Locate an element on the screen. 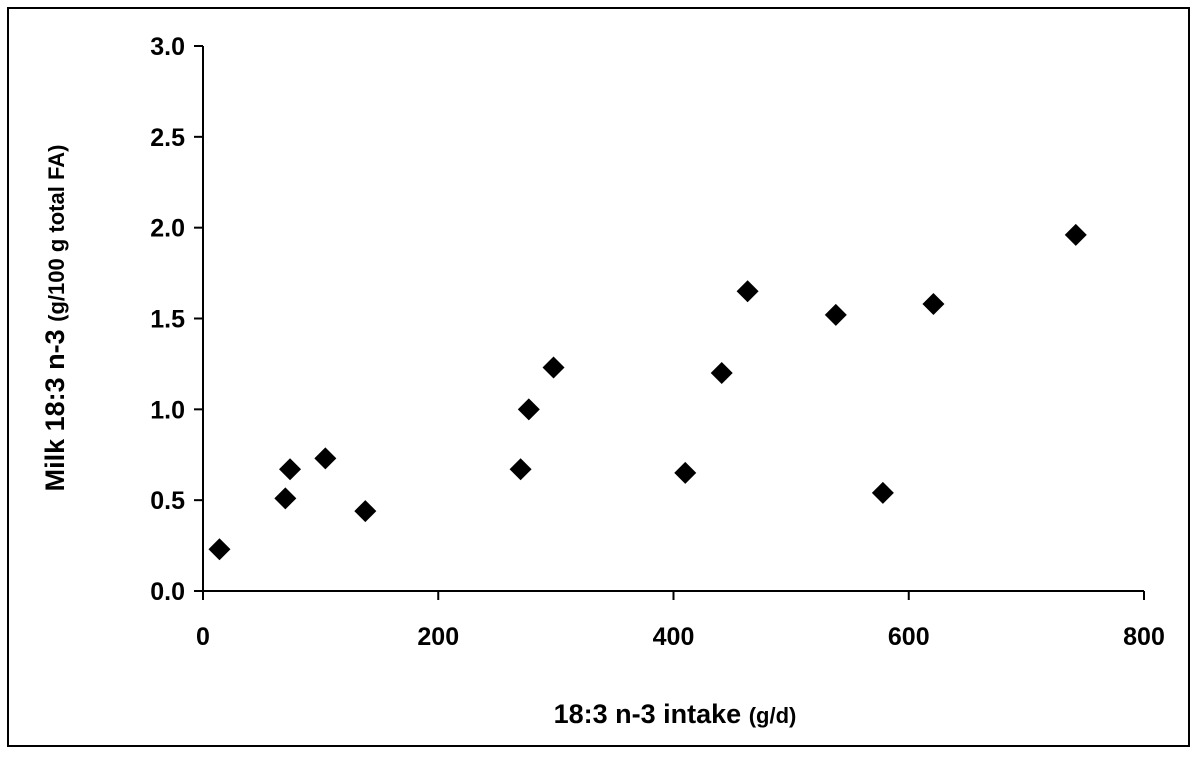 Image resolution: width=1200 pixels, height=757 pixels. x-tick-label: 600 is located at coordinates (909, 637).